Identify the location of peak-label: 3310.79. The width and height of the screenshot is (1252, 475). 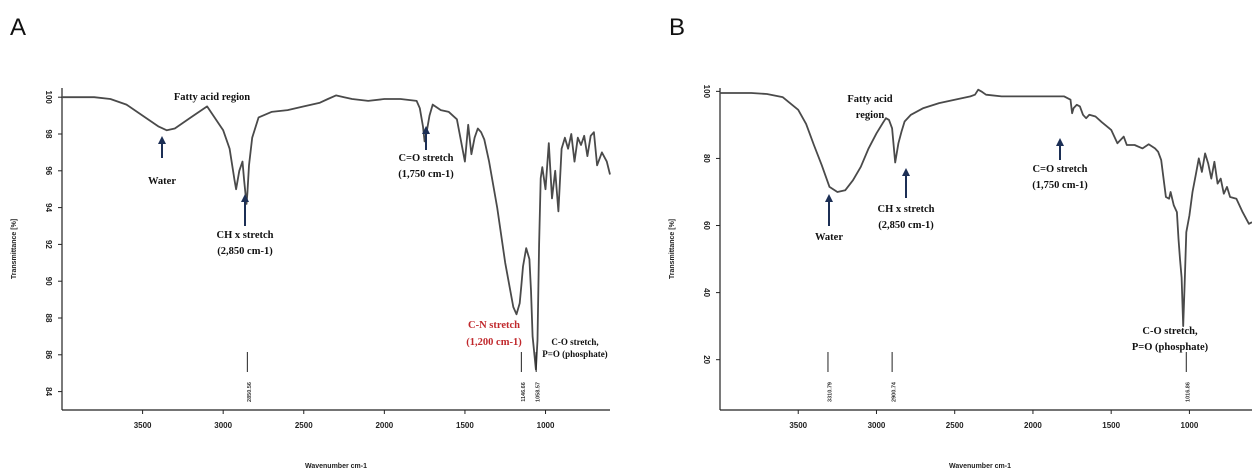
(830, 392).